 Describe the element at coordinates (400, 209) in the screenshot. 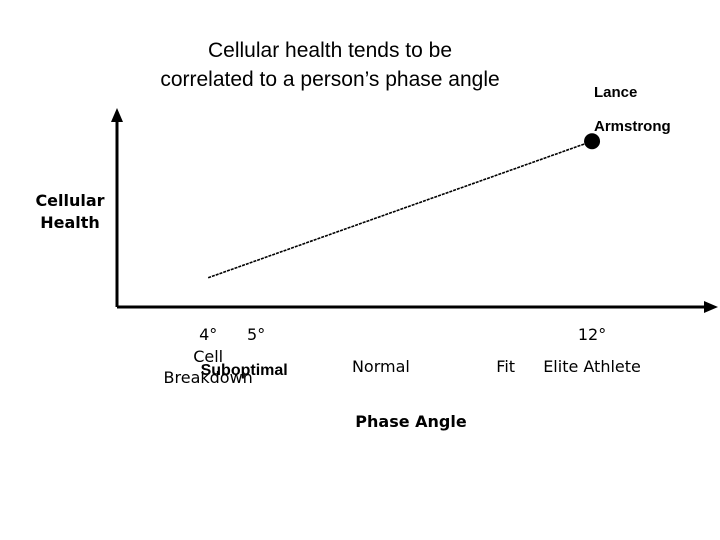

I see `trend-line` at that location.